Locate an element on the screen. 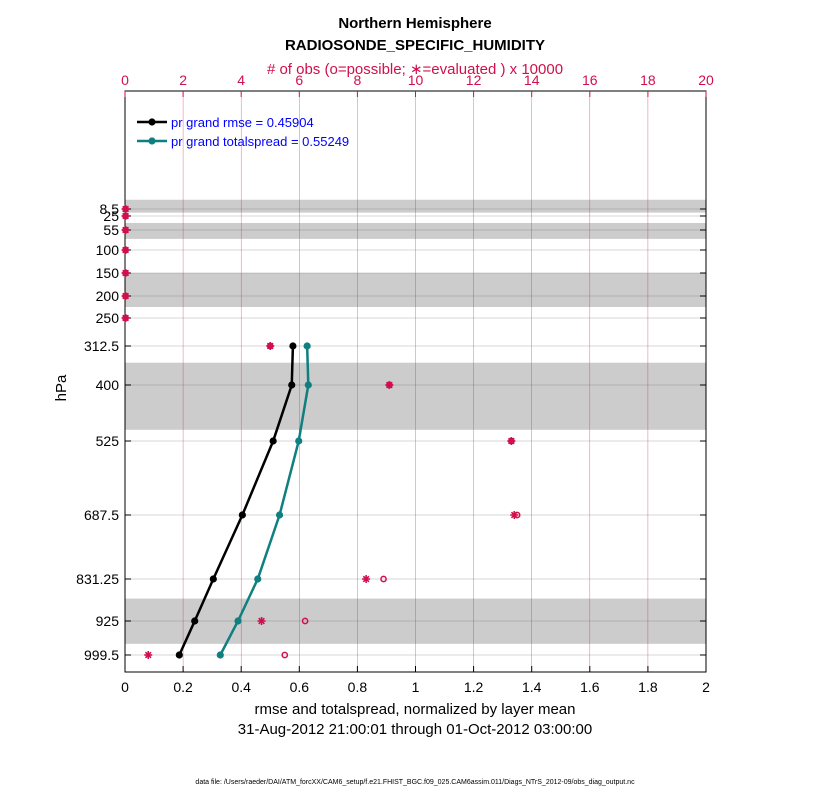 The width and height of the screenshot is (830, 800). legend-label: pr grand totalspread = 0.55249 is located at coordinates (260, 141).